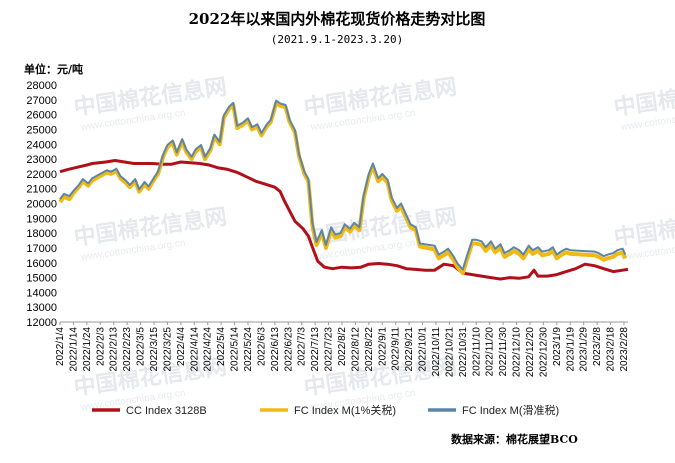 This screenshot has height=463, width=675. Describe the element at coordinates (302, 346) in the screenshot. I see `x-tick-label: 2022/7/3` at that location.